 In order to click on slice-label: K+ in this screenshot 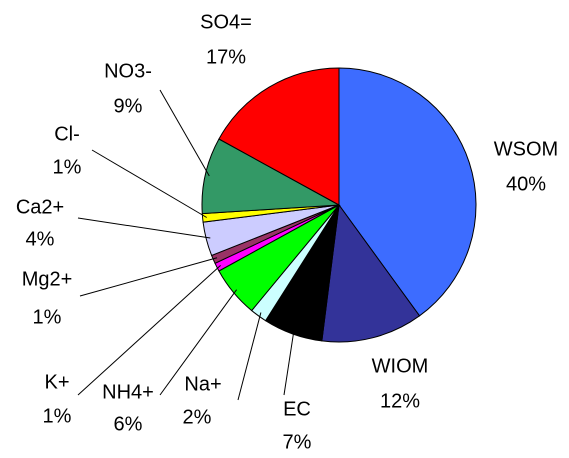, I will do `click(56, 382)`.